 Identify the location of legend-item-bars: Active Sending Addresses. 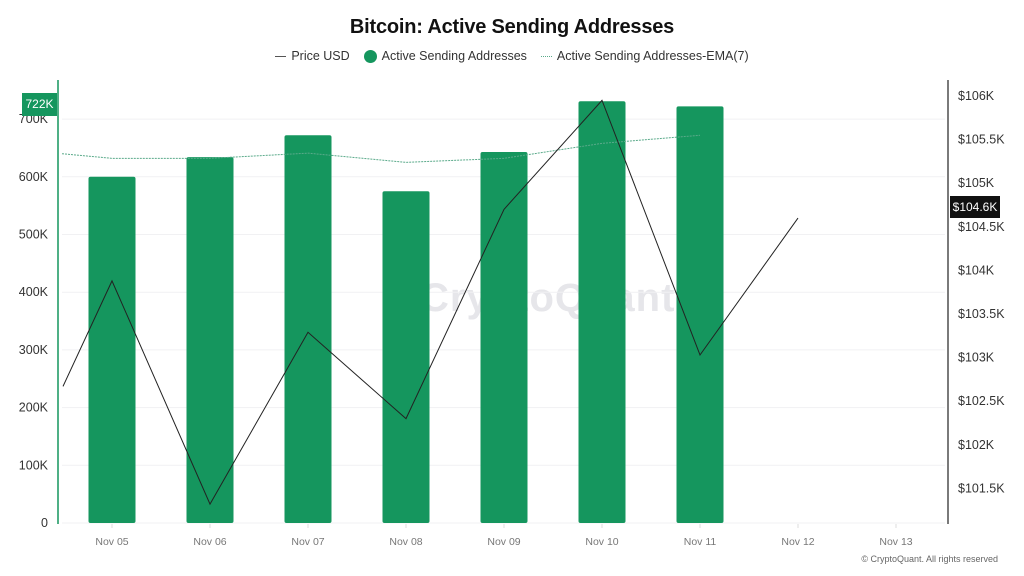
(445, 56).